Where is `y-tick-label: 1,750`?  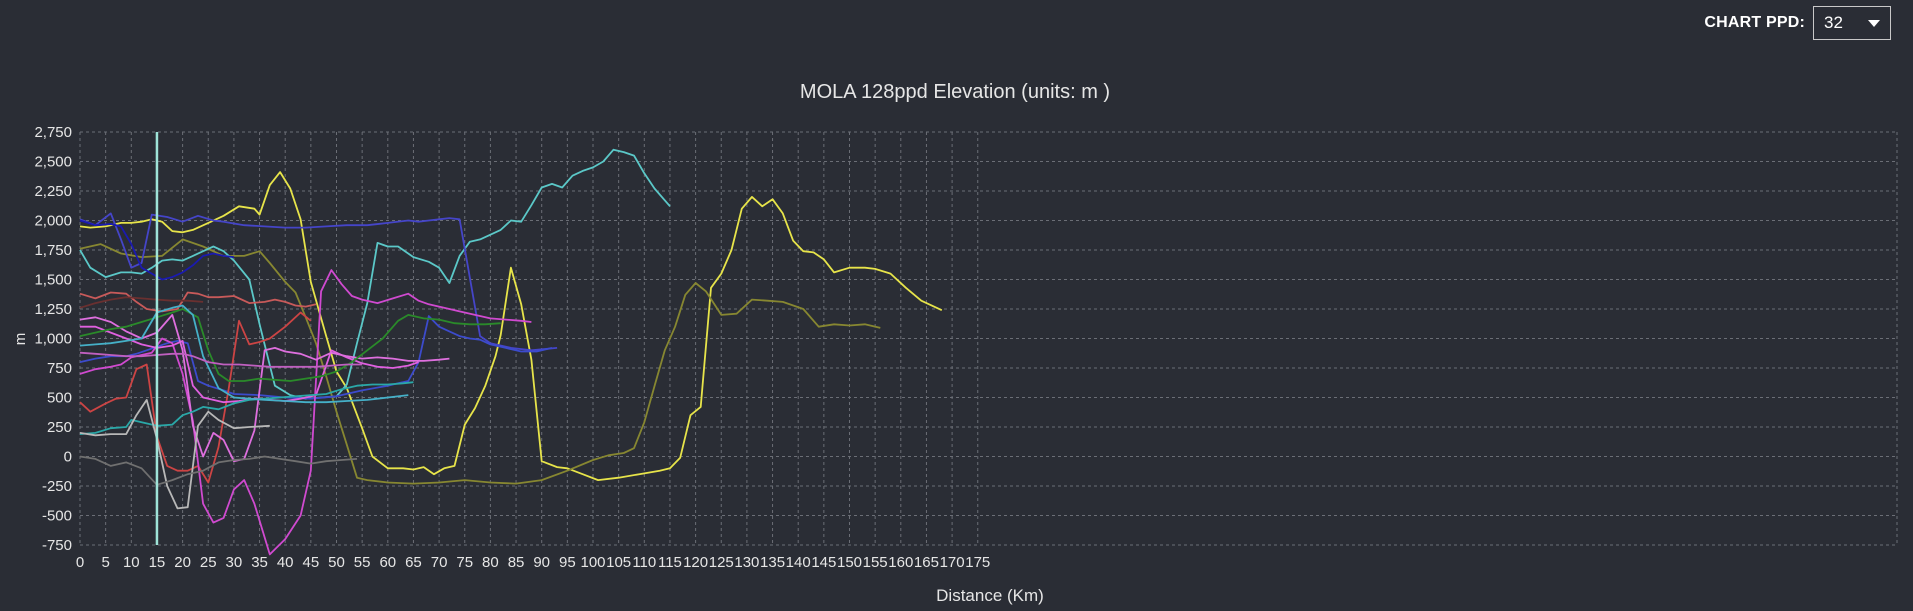 y-tick-label: 1,750 is located at coordinates (53, 250).